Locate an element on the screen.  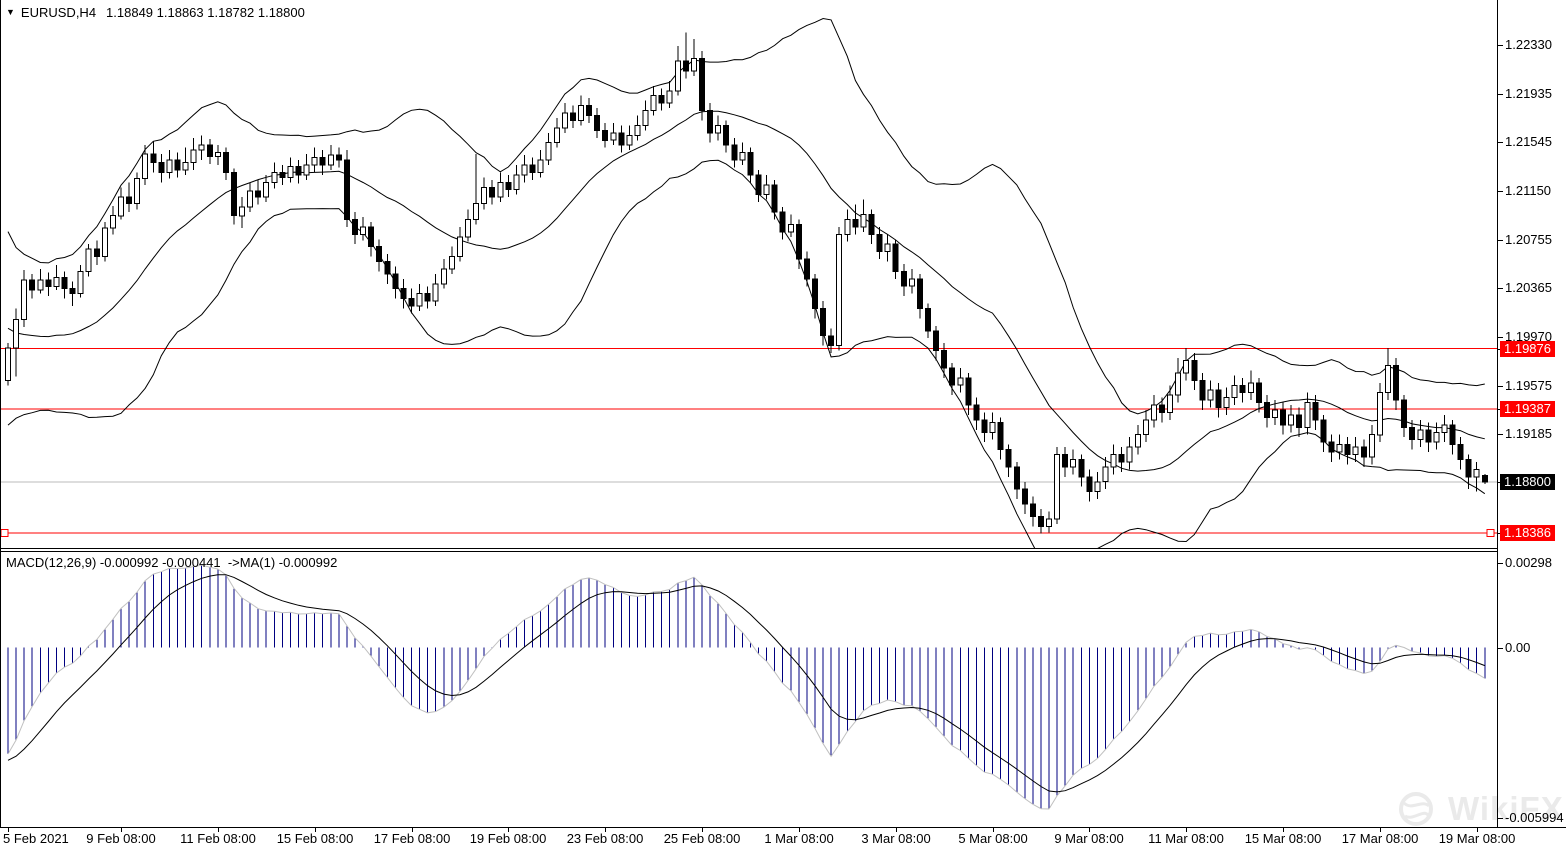
time-axis-label: 17 Mar 08:00 is located at coordinates (1380, 838).